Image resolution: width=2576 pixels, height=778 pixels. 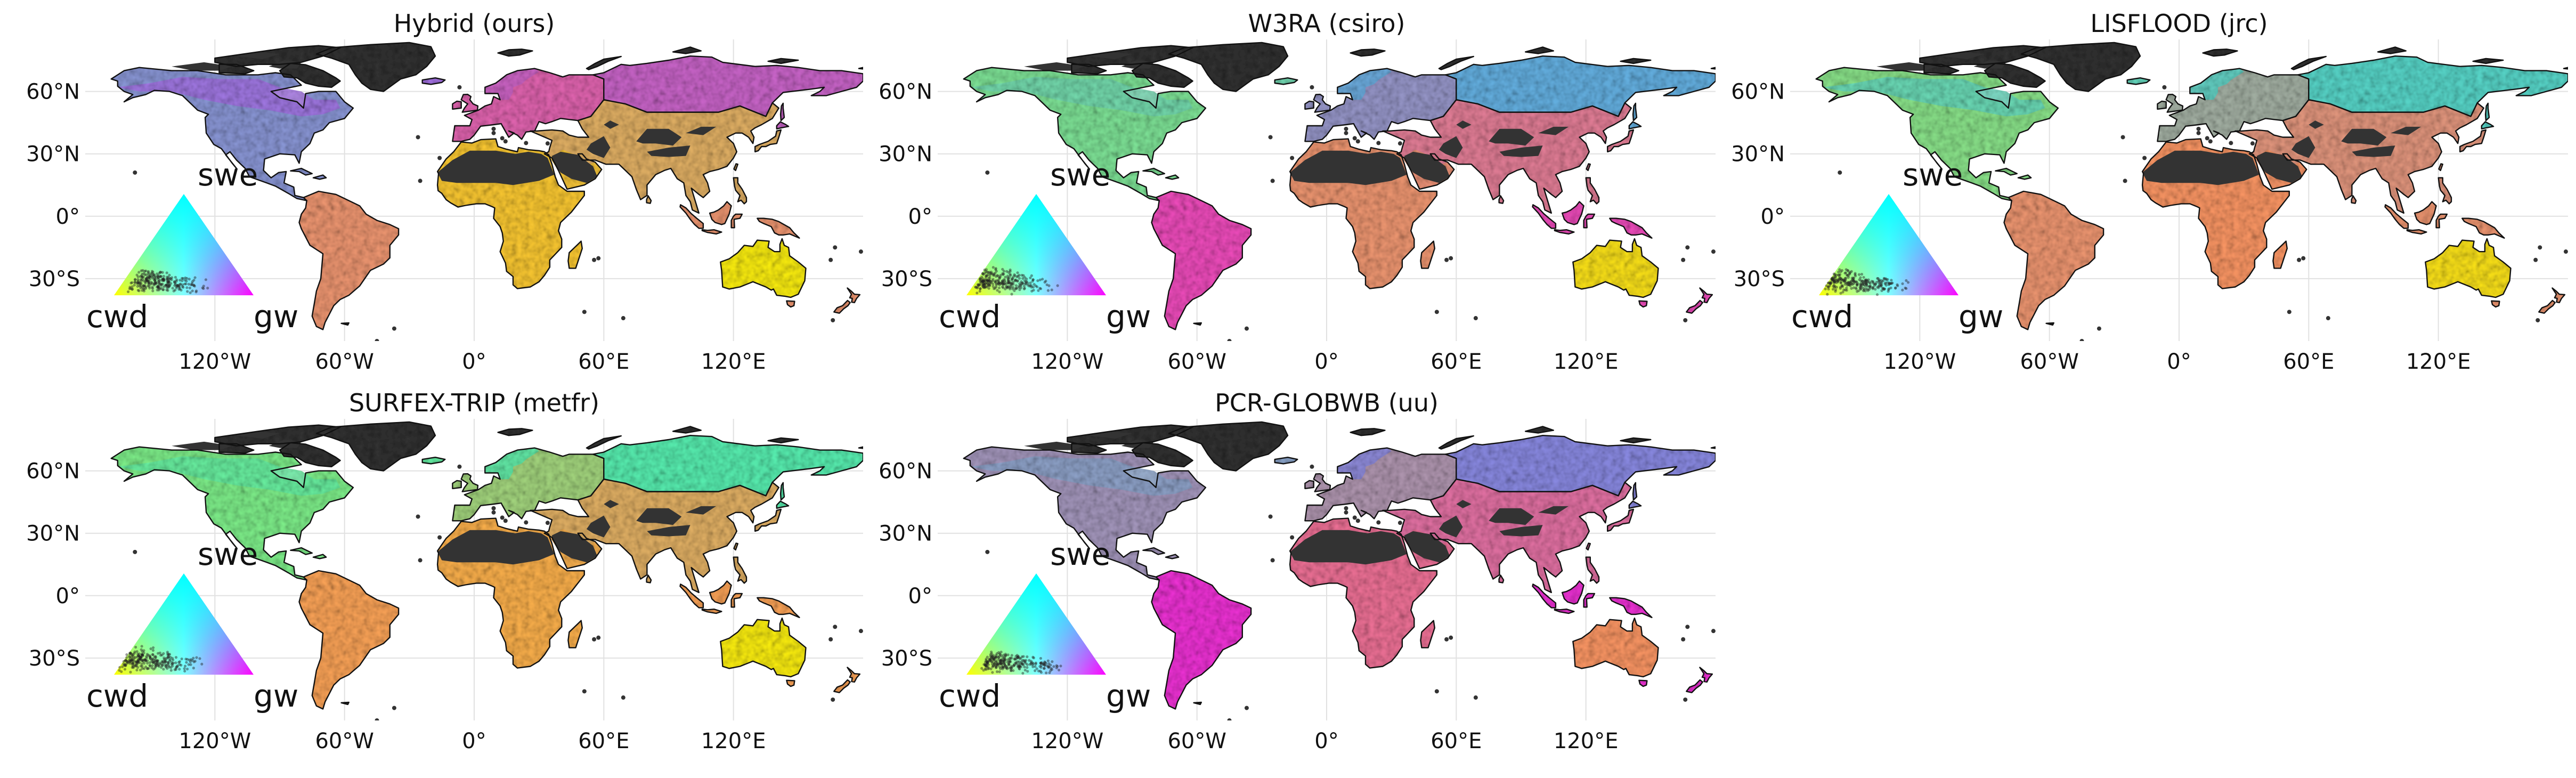 I want to click on land-region-borneo, so click(x=2425, y=213).